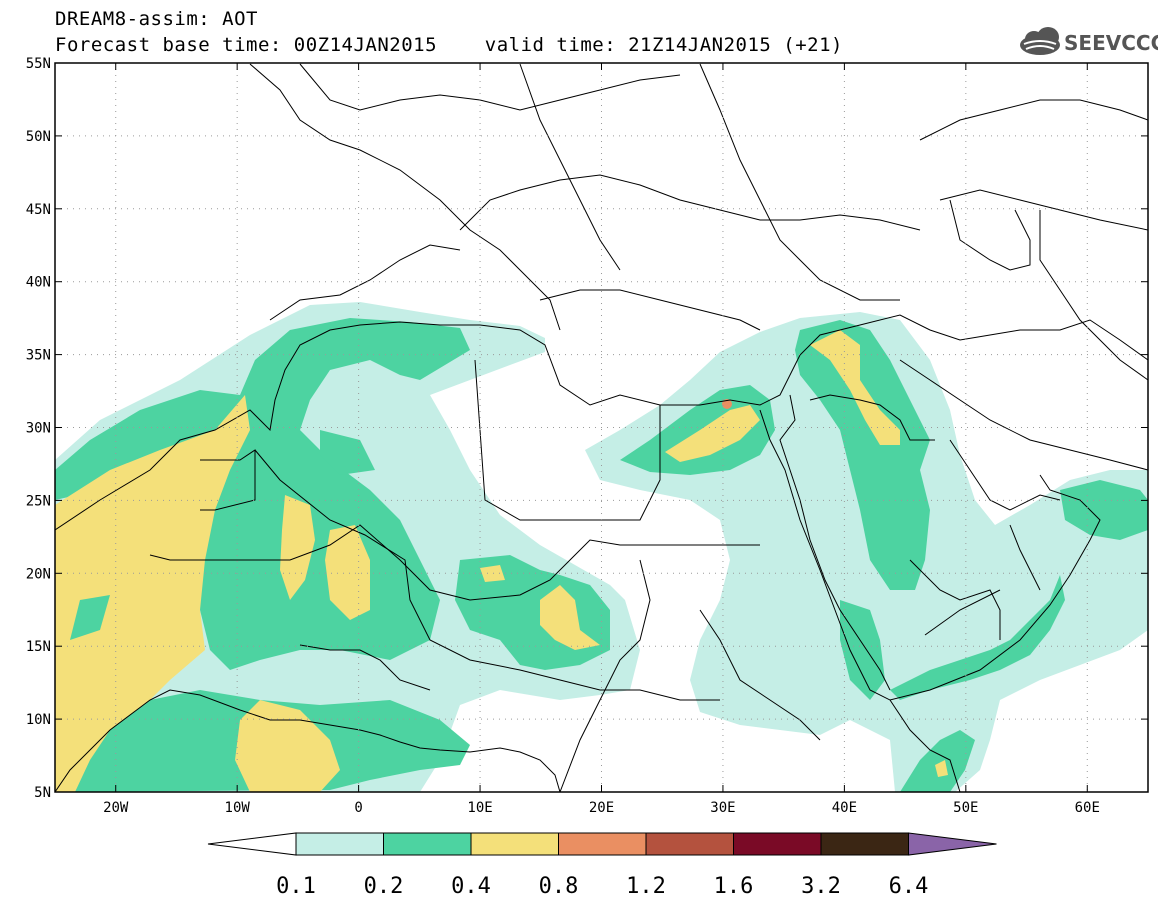 Image resolution: width=1165 pixels, height=905 pixels. I want to click on lon-tick-label: 10W, so click(238, 808).